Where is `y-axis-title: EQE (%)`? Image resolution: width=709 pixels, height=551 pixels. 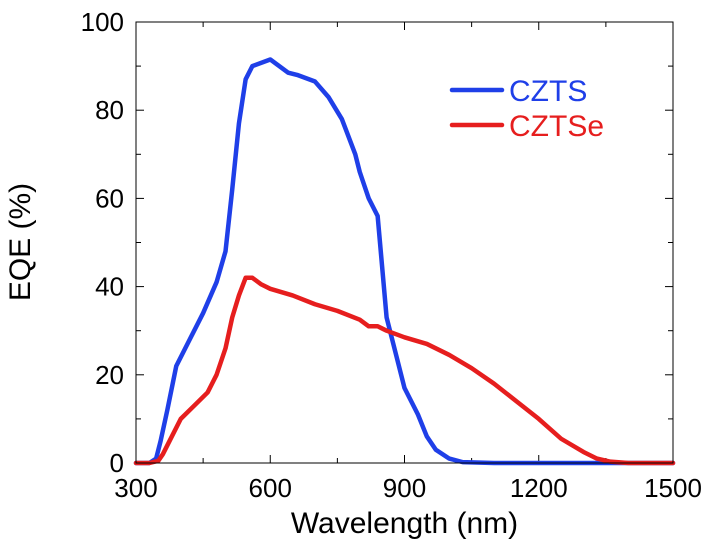
y-axis-title: EQE (%) is located at coordinates (20, 242).